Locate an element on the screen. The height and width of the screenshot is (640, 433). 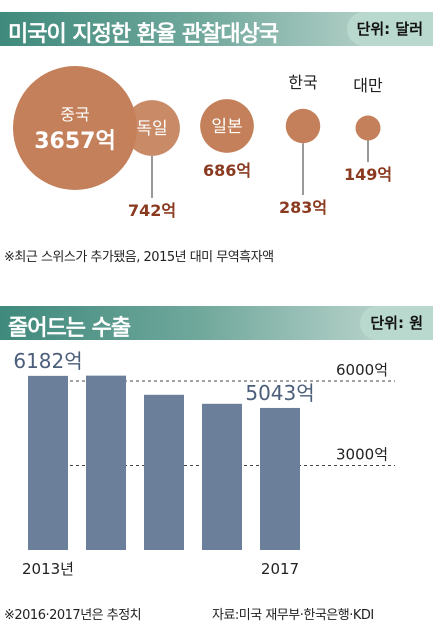
x-tick-label: 2017 is located at coordinates (280, 569).